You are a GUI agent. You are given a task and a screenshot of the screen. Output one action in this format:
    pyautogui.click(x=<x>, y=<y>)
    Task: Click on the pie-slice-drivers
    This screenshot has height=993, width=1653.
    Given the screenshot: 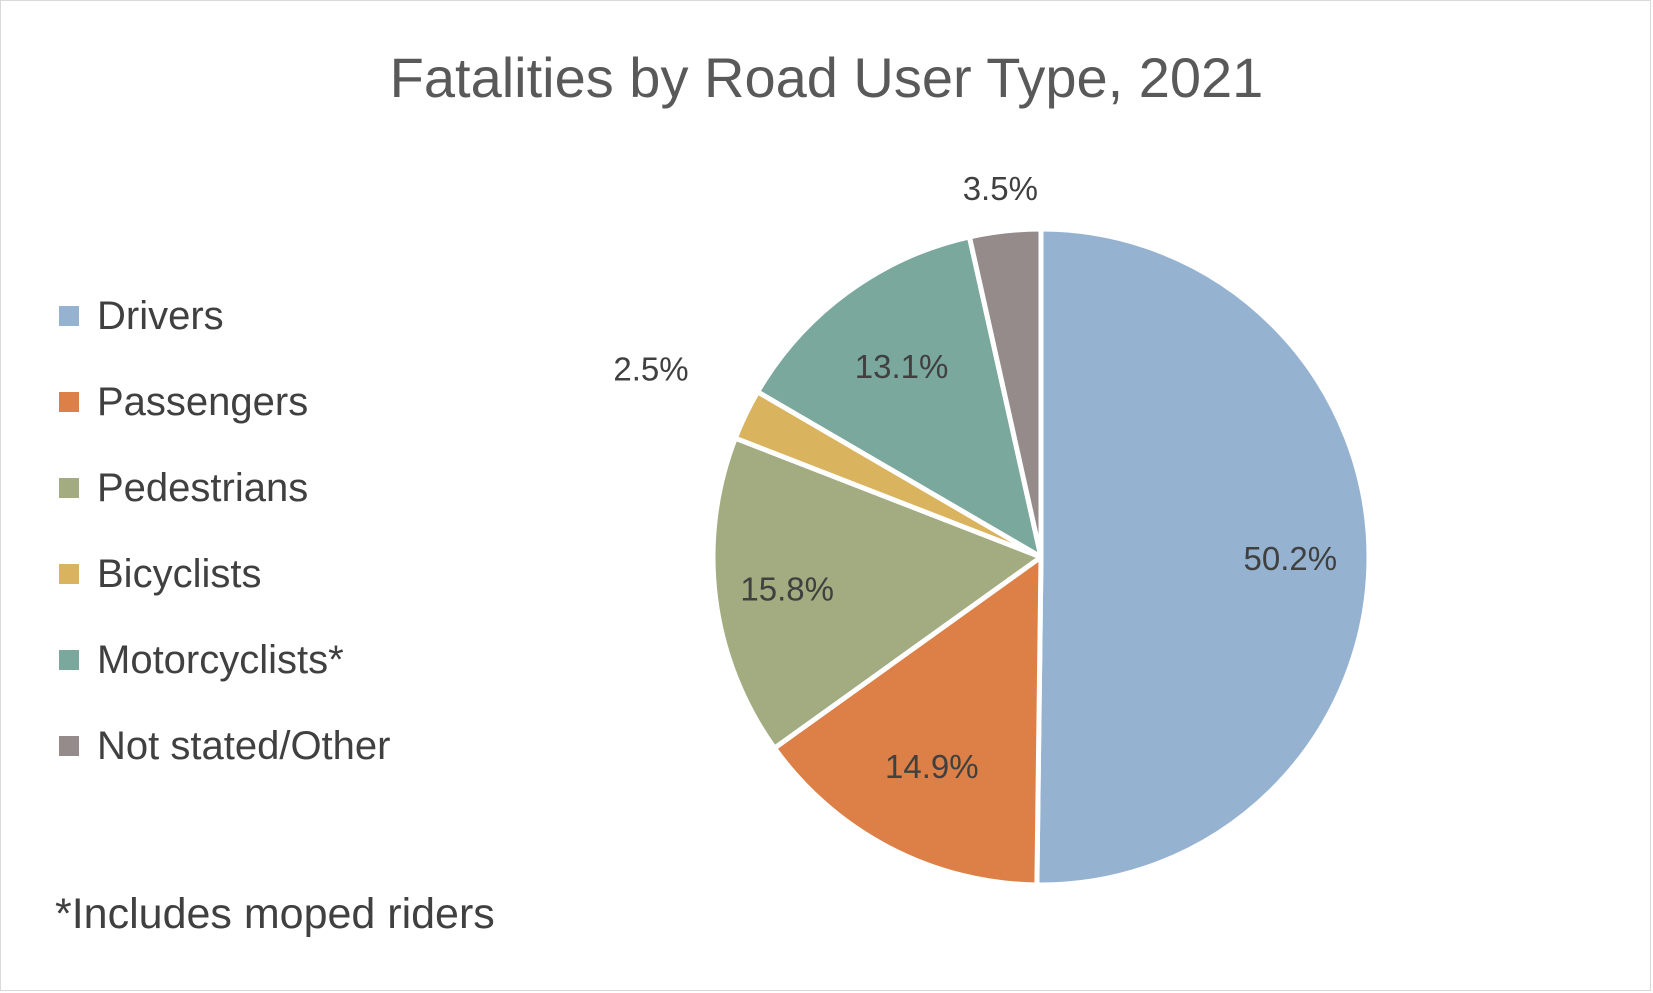 What is the action you would take?
    pyautogui.click(x=1203, y=557)
    